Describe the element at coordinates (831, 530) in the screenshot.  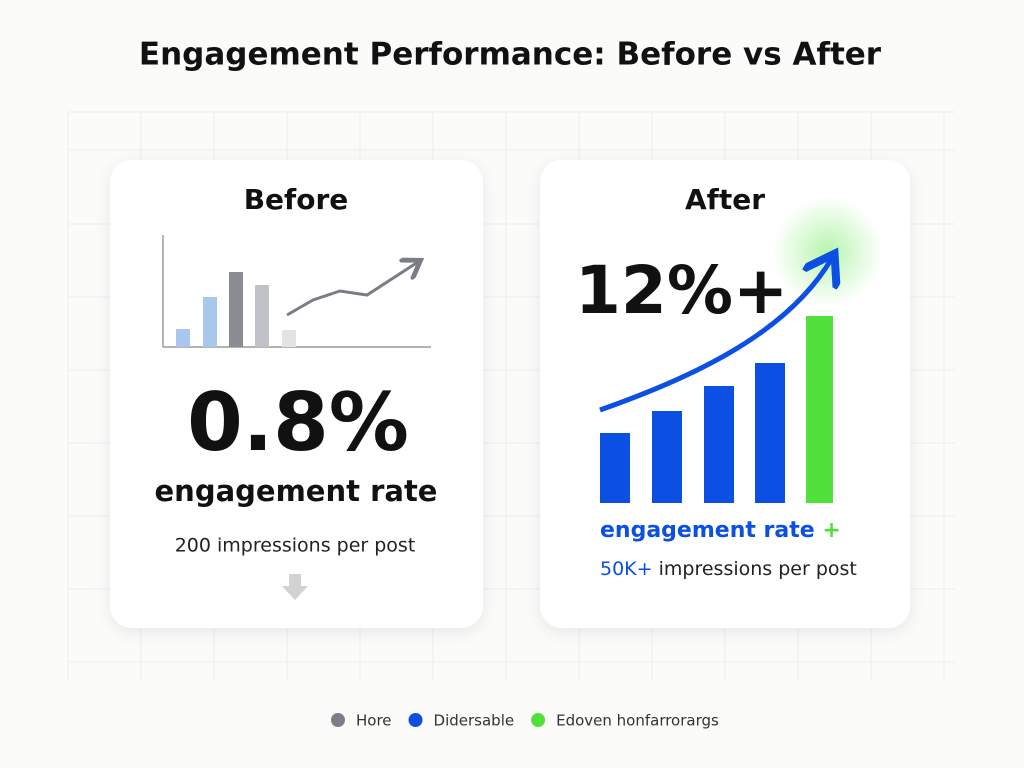
I see `plus-mark: +` at that location.